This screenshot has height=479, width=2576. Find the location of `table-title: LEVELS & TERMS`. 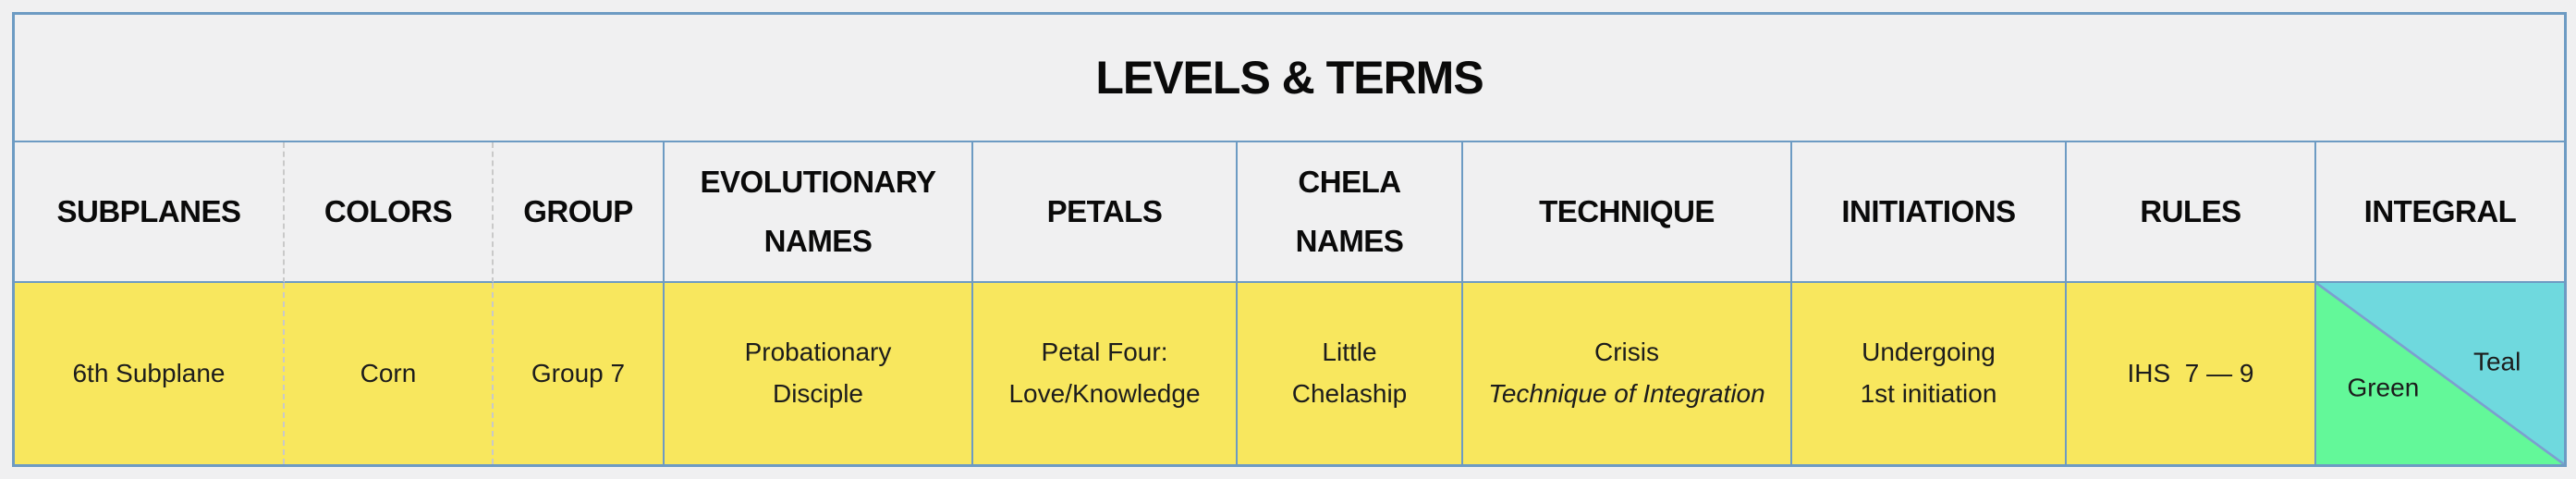

table-title: LEVELS & TERMS is located at coordinates (1289, 78).